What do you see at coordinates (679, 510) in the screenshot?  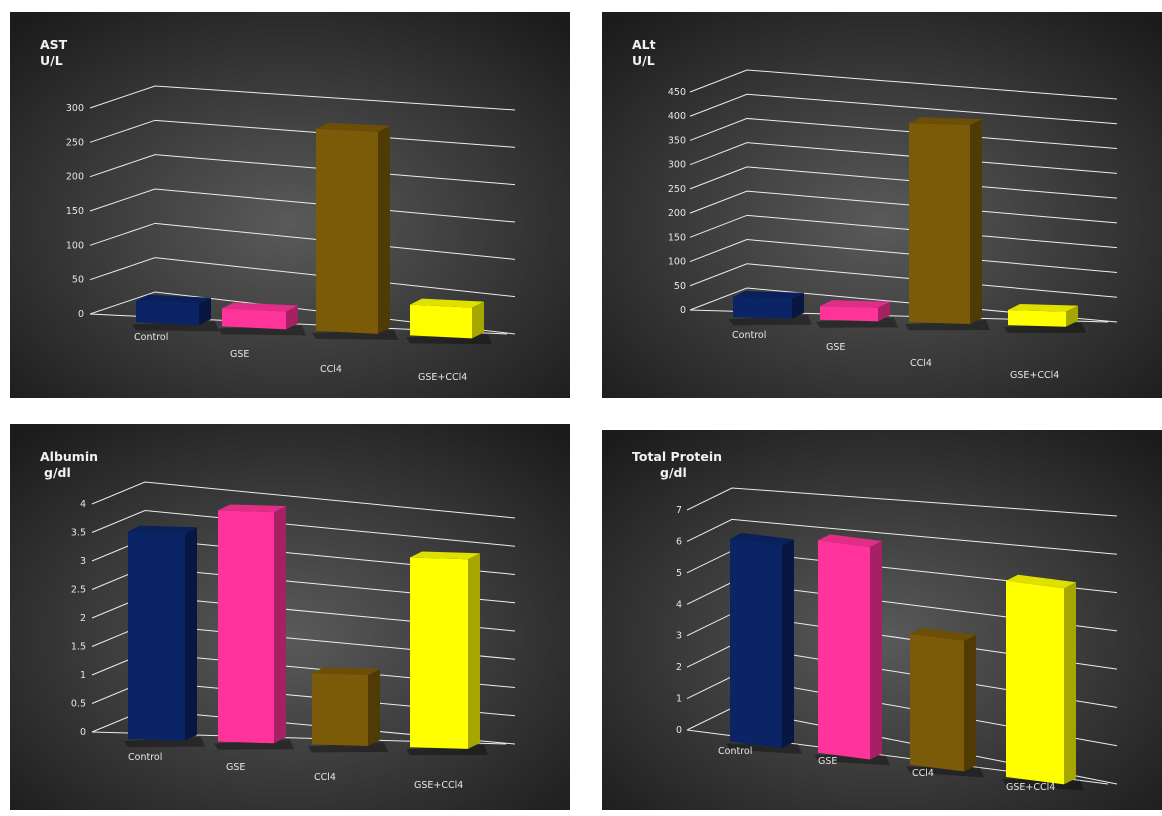 I see `y-tick-label: 7` at bounding box center [679, 510].